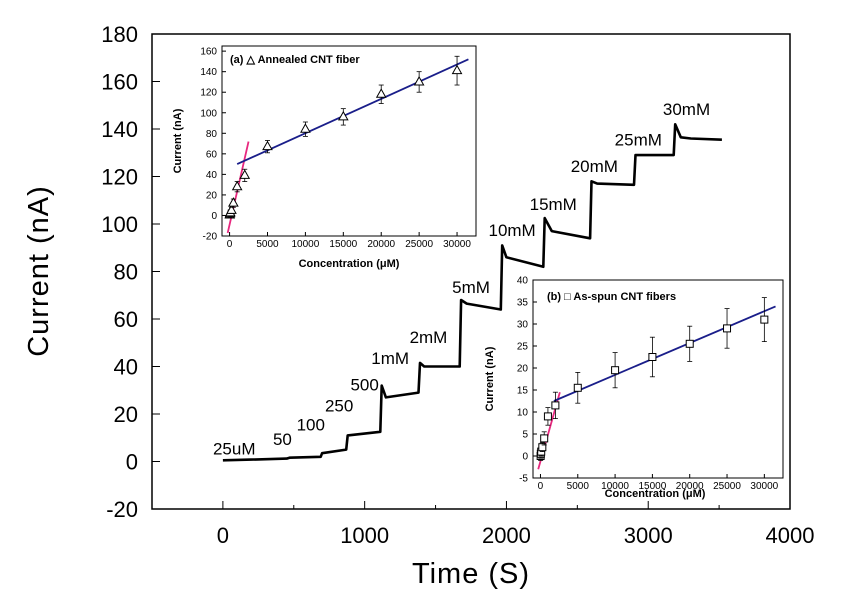  Describe the element at coordinates (126, 272) in the screenshot. I see `y-tick-label: 80` at that location.